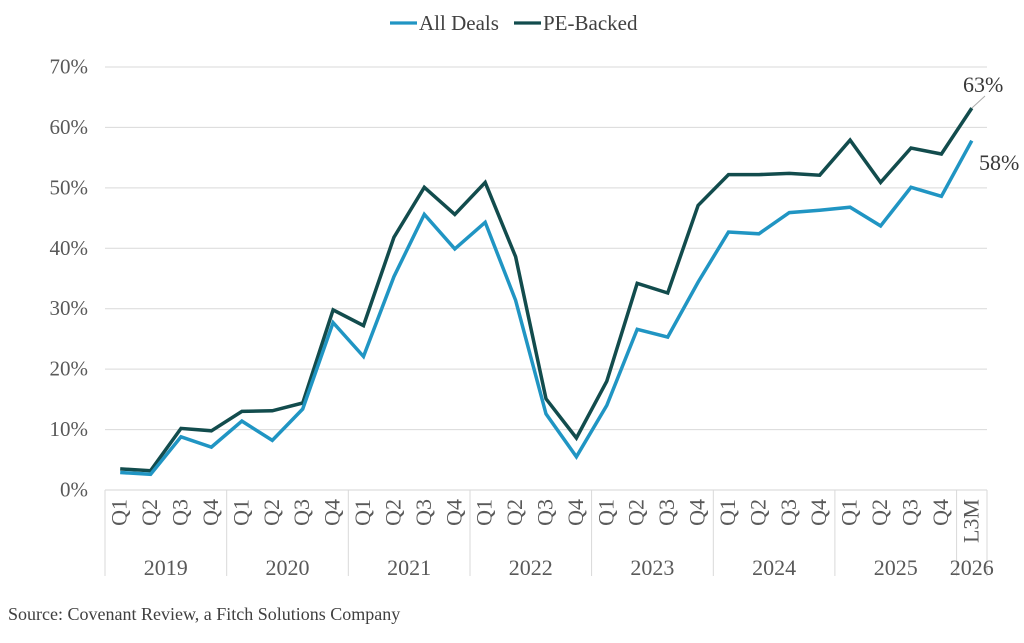 The width and height of the screenshot is (1024, 643). I want to click on svg-text: 60%, so click(69, 127).